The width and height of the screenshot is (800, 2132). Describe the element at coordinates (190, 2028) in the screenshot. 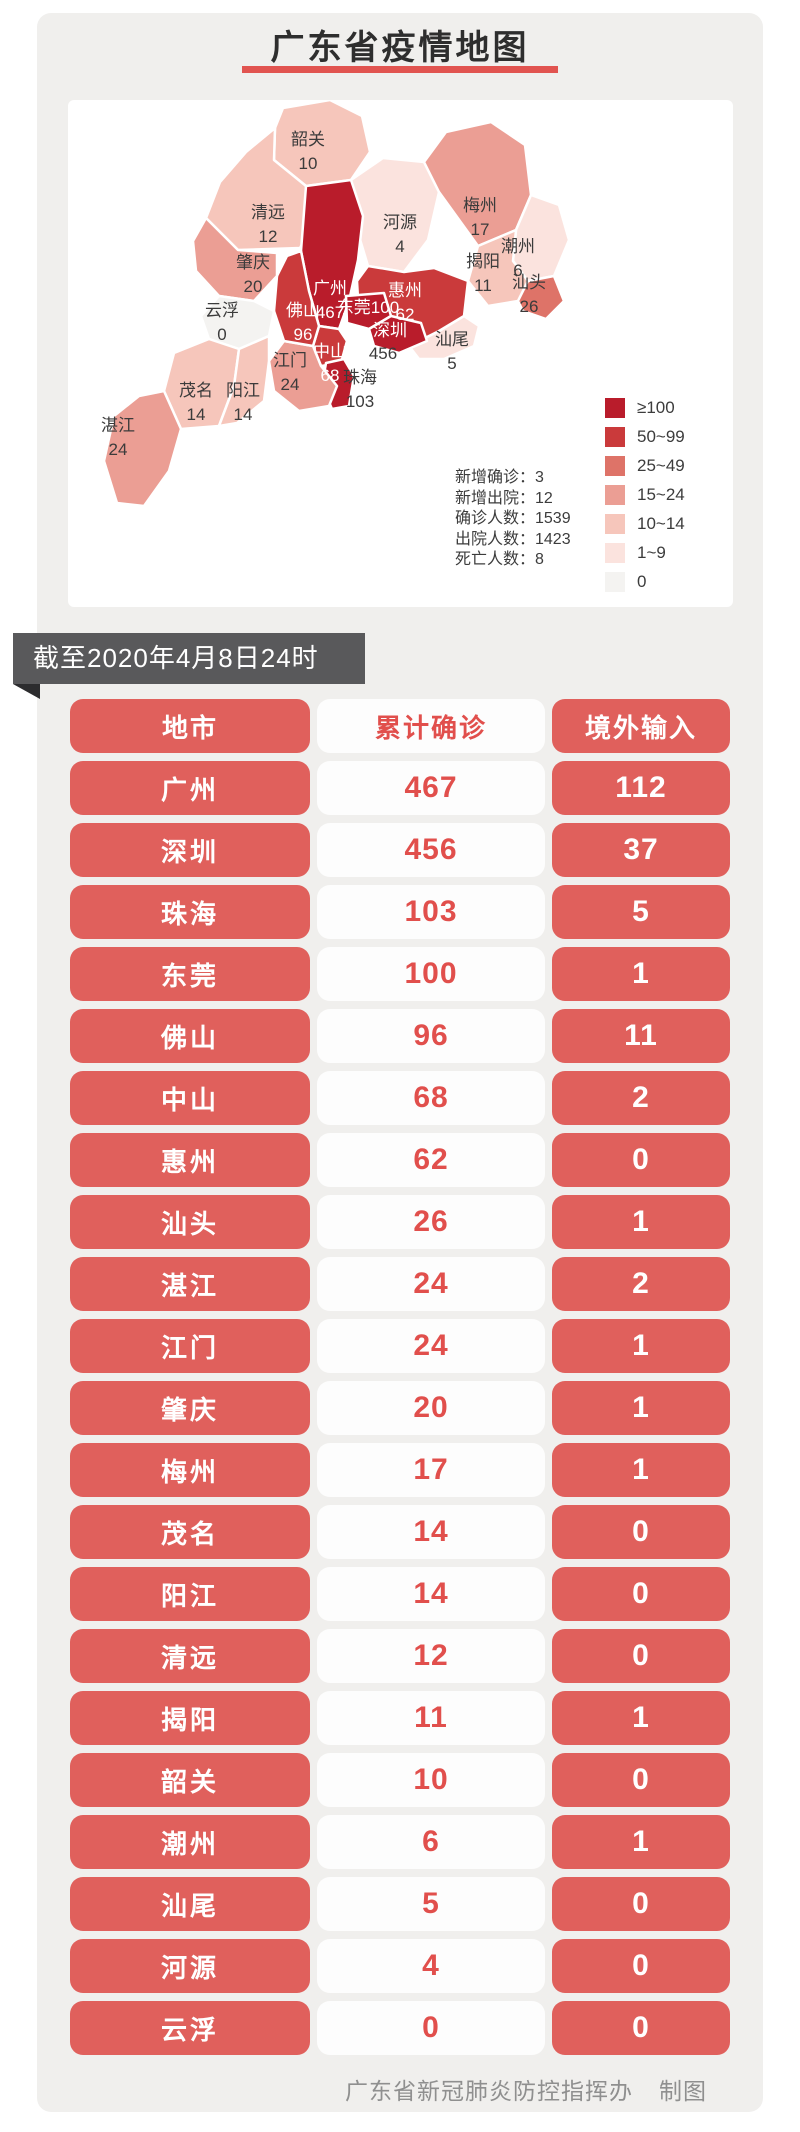

I see `cell-city: 云浮` at that location.